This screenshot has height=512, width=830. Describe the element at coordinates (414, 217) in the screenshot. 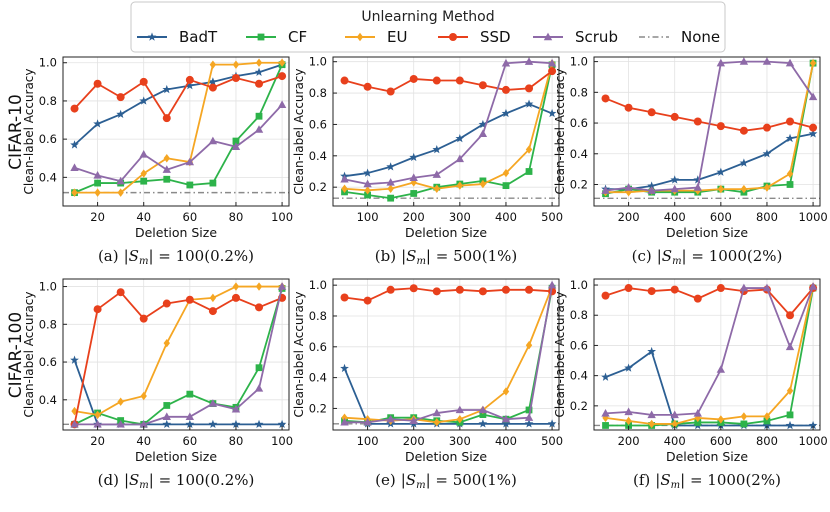

I see `x-tick-label: 200` at that location.